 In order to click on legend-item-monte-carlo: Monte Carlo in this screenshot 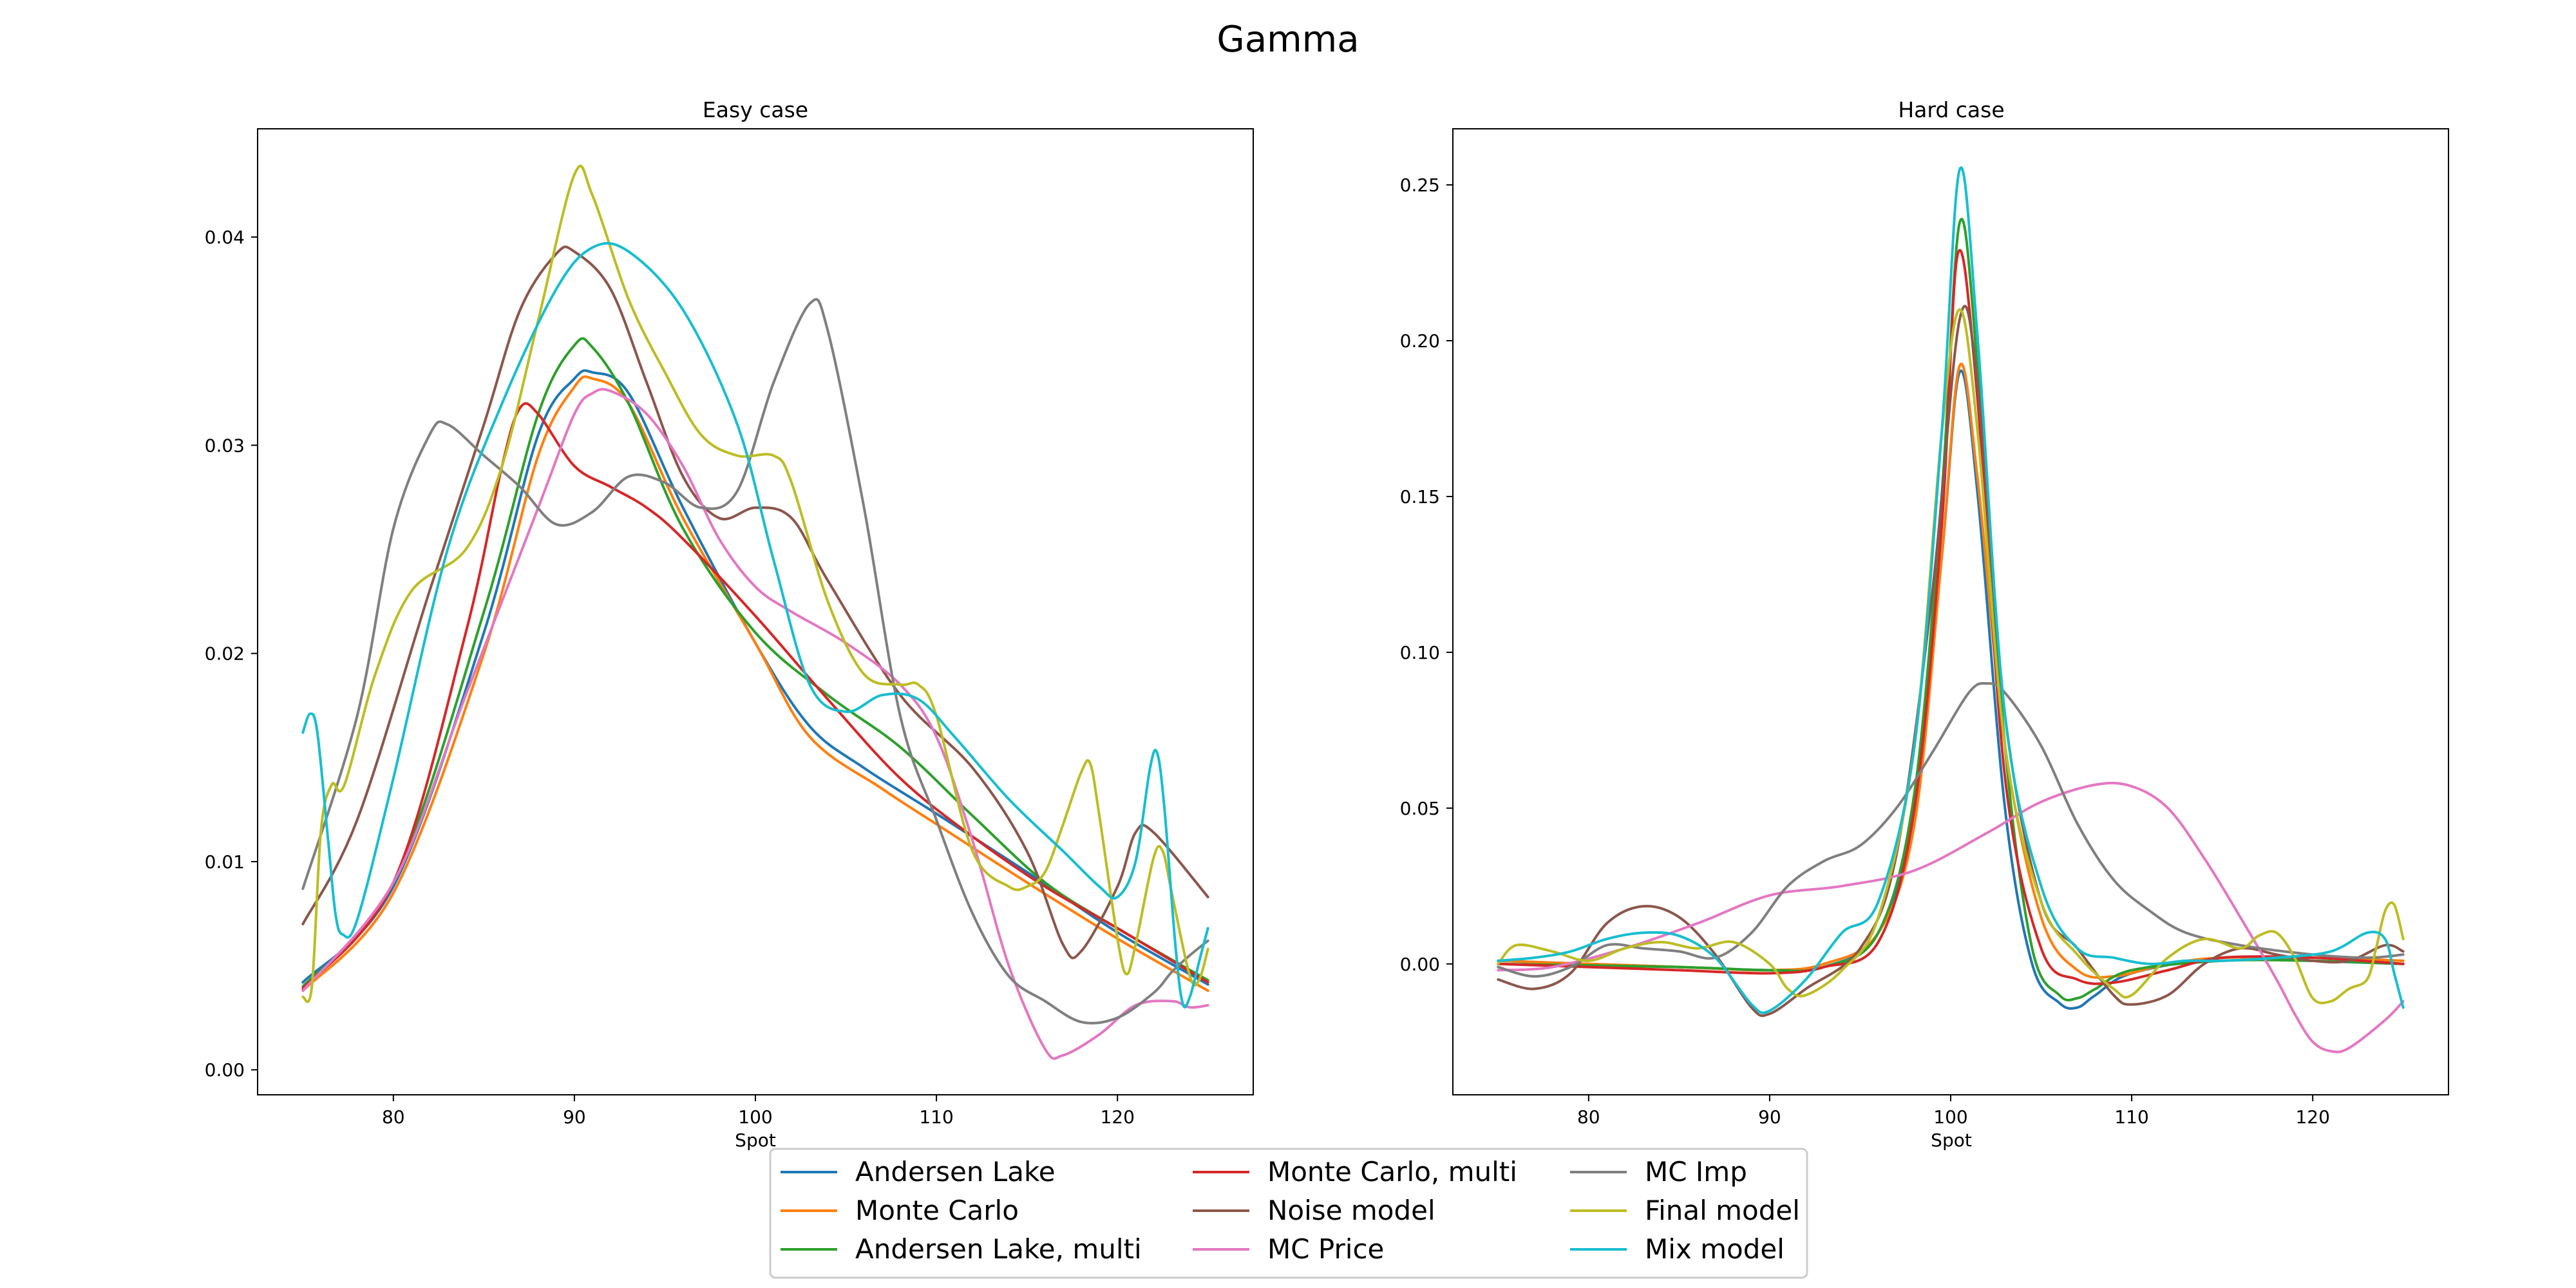, I will do `click(900, 1210)`.